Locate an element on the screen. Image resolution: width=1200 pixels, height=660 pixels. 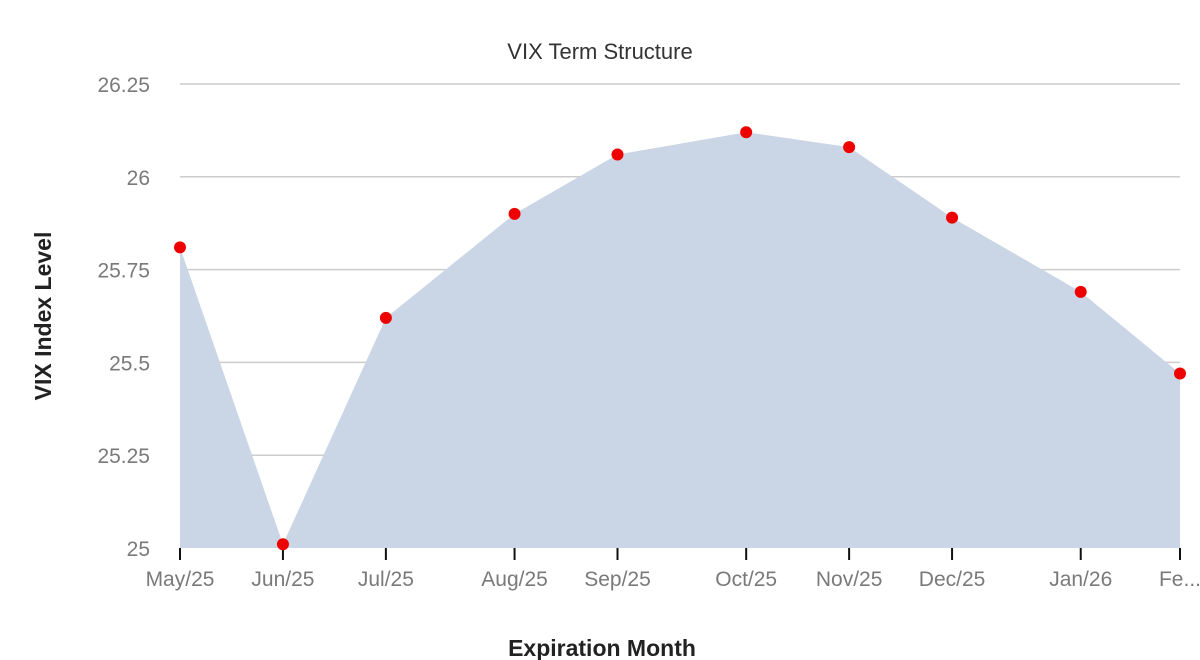
x-tick-label: Nov/25 is located at coordinates (849, 579).